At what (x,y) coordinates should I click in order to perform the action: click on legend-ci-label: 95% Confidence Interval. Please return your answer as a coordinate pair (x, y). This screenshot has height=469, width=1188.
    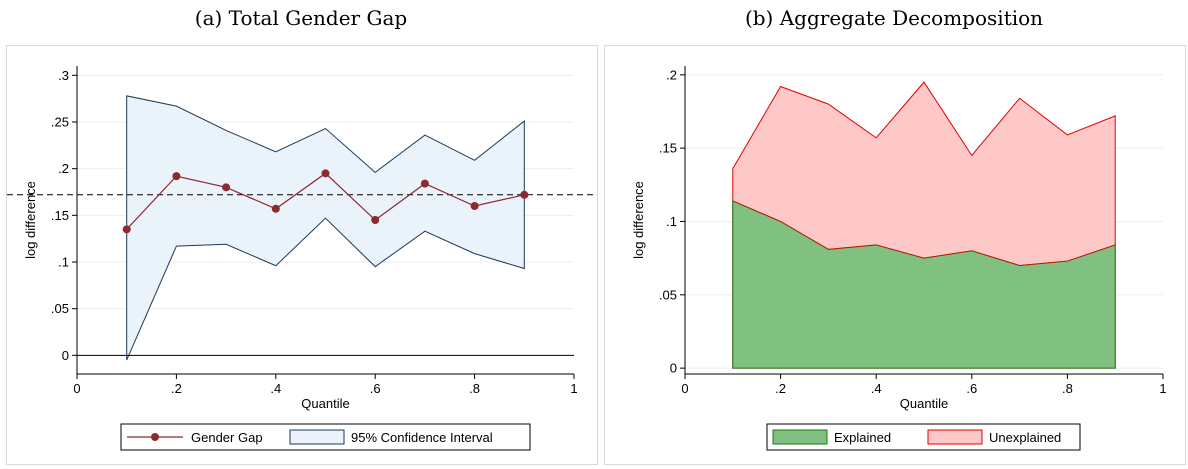
    Looking at the image, I should click on (422, 437).